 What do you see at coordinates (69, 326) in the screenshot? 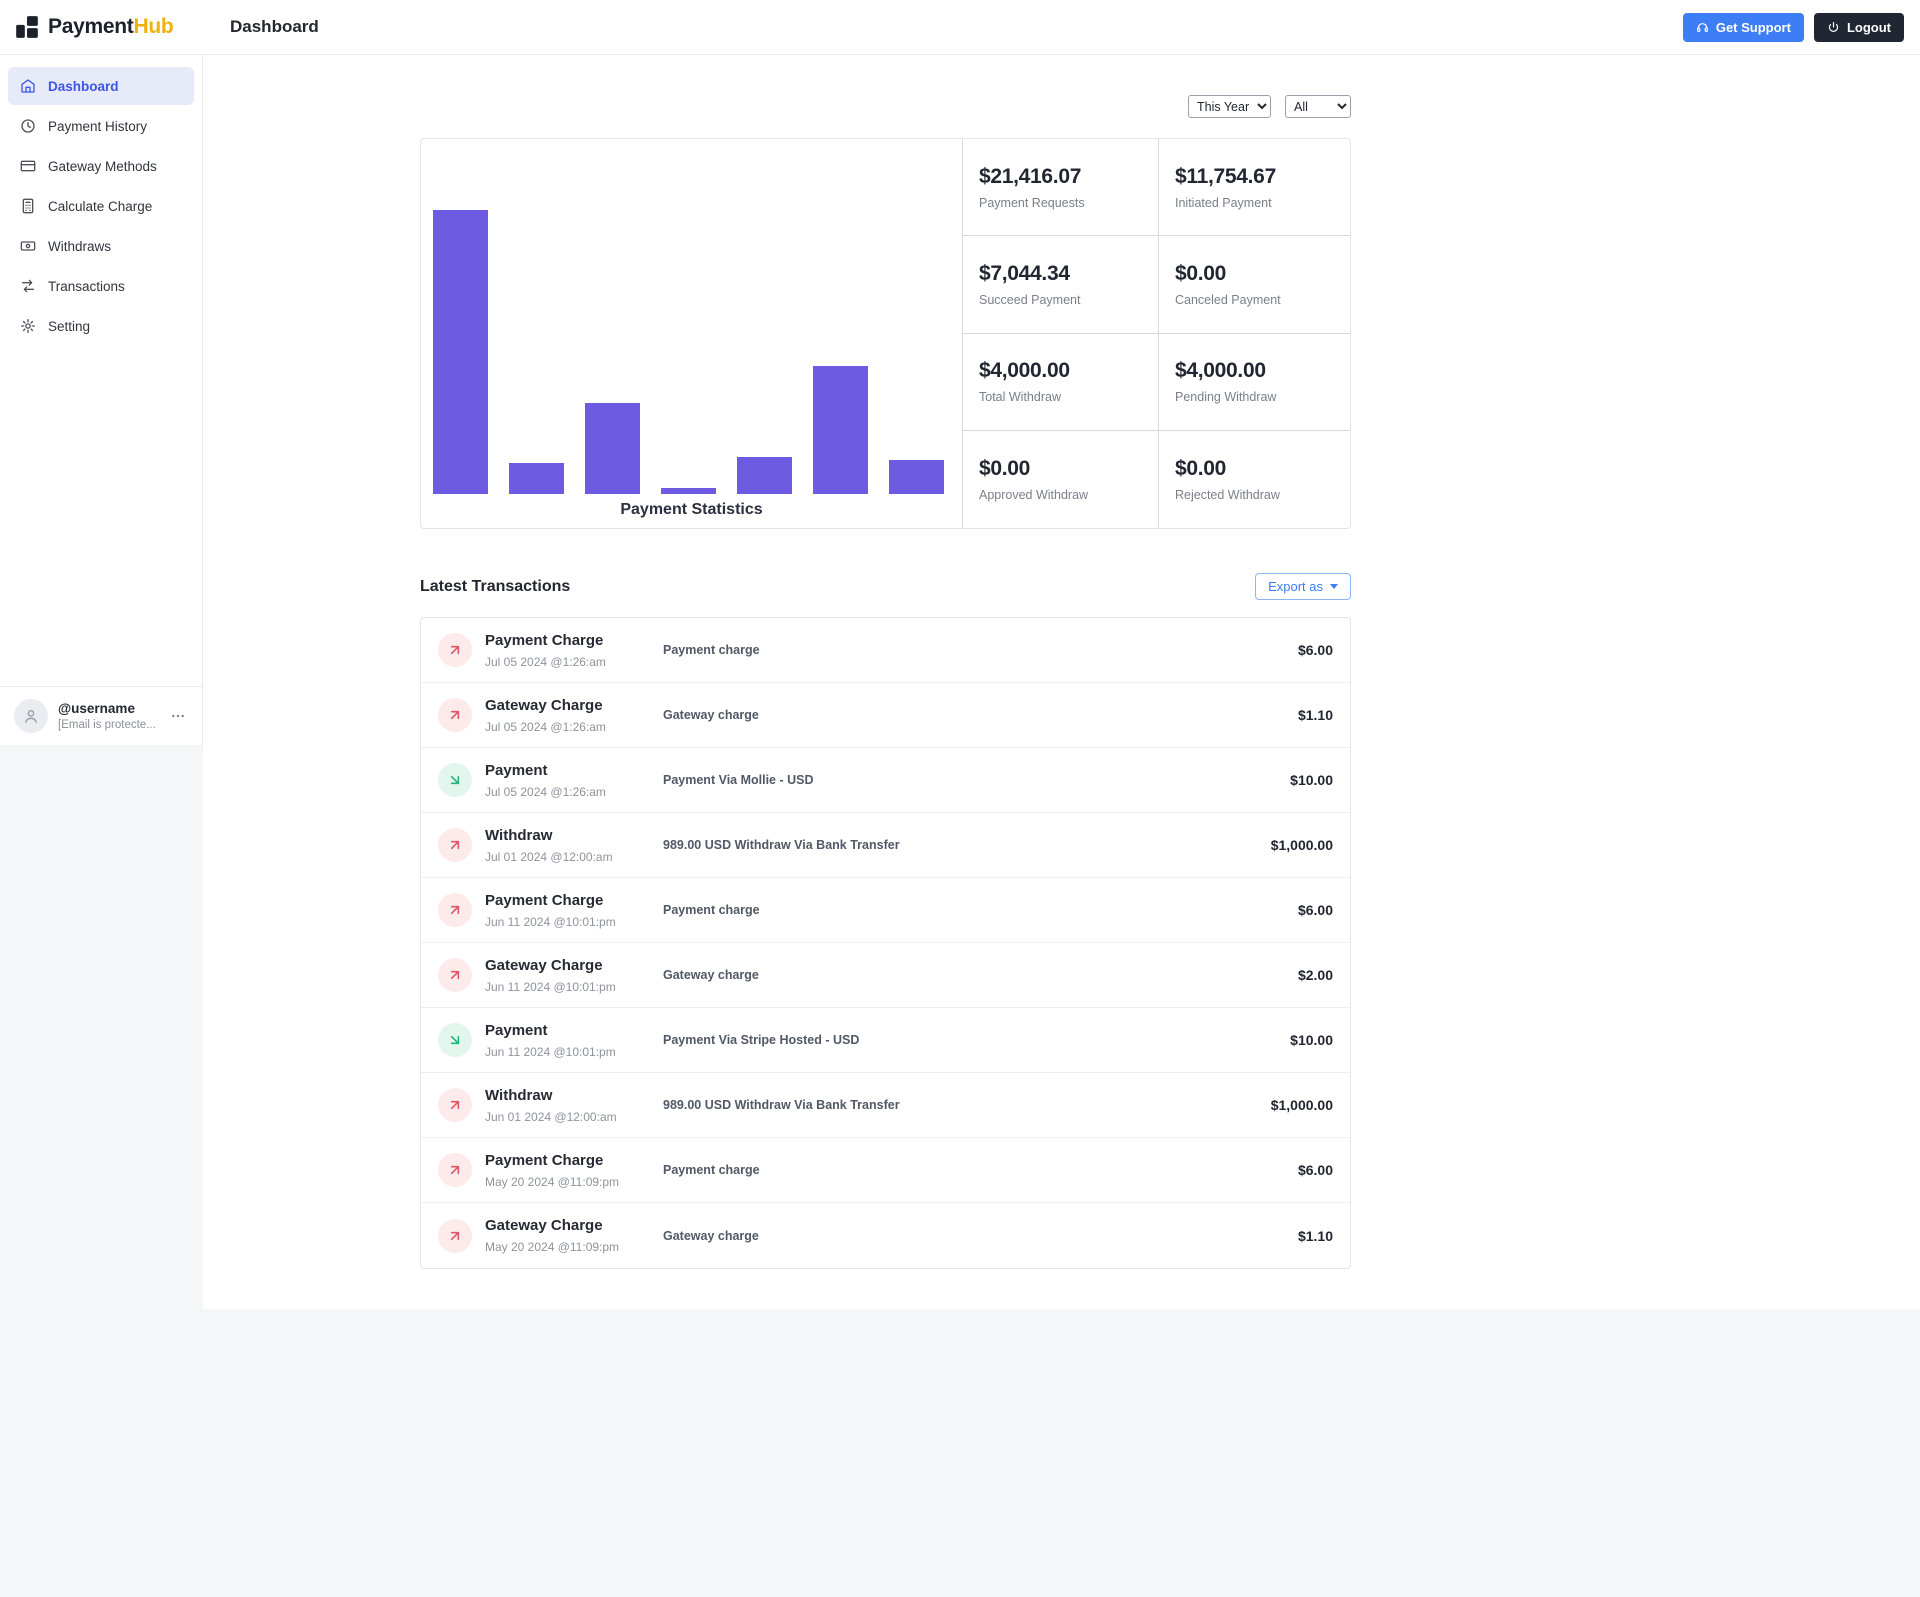
I see `sidebar-item-label: Setting` at bounding box center [69, 326].